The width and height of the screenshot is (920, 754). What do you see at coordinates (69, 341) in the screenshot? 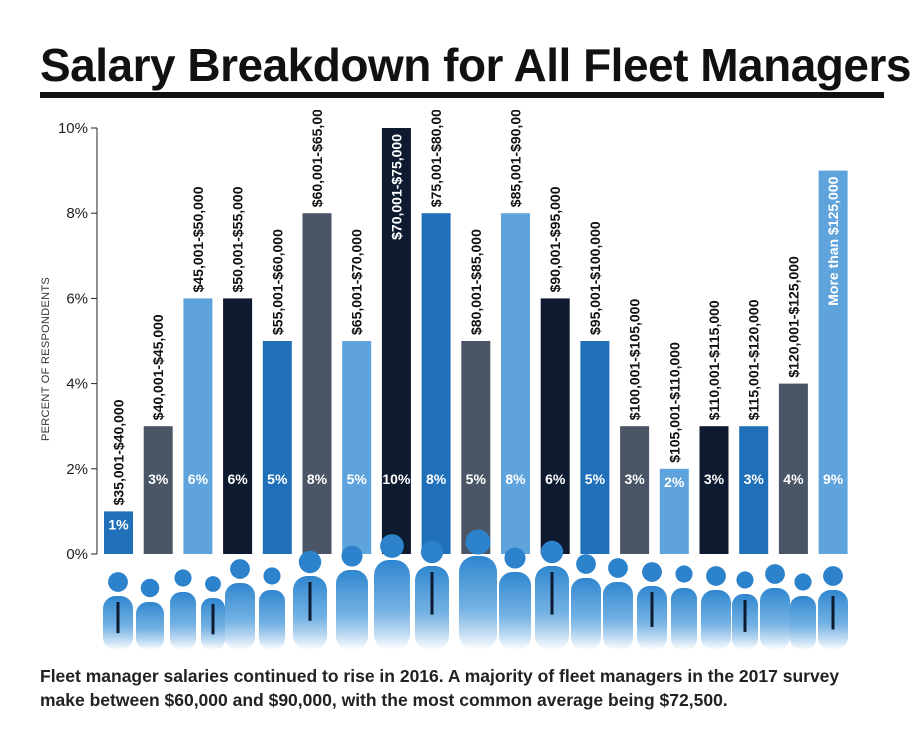
I see `y-axis: 0% 2% 4% 6% 8% 10% PERCENT OF RESPONDENTS` at bounding box center [69, 341].